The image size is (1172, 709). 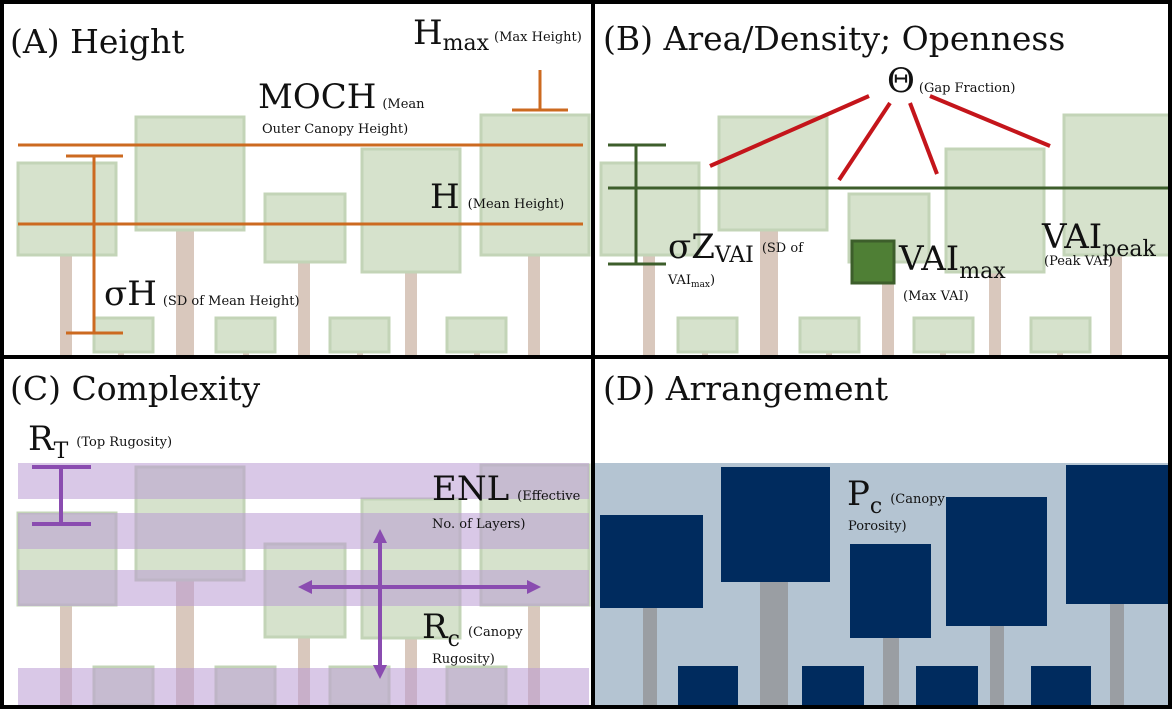 I want to click on sigma-z-desc-2-end: ), so click(x=712, y=280).